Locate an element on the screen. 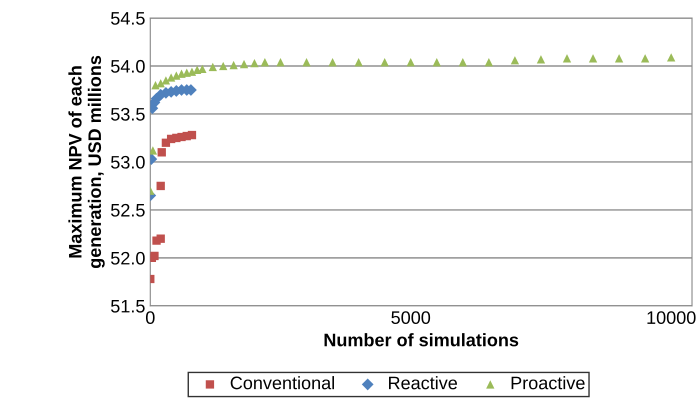 The width and height of the screenshot is (699, 419). y-tick-label: 51.5 is located at coordinates (128, 306).